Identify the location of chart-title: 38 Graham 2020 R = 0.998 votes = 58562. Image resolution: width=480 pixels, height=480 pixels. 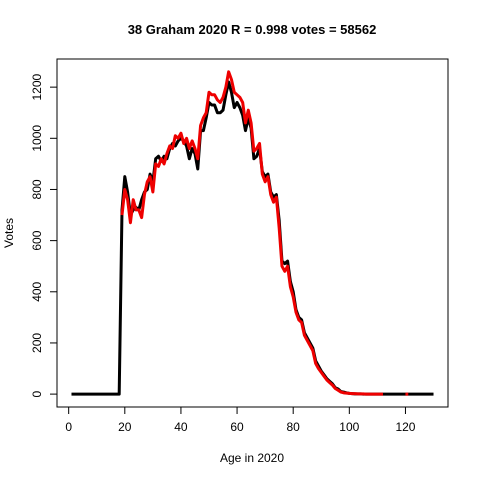
(252, 29).